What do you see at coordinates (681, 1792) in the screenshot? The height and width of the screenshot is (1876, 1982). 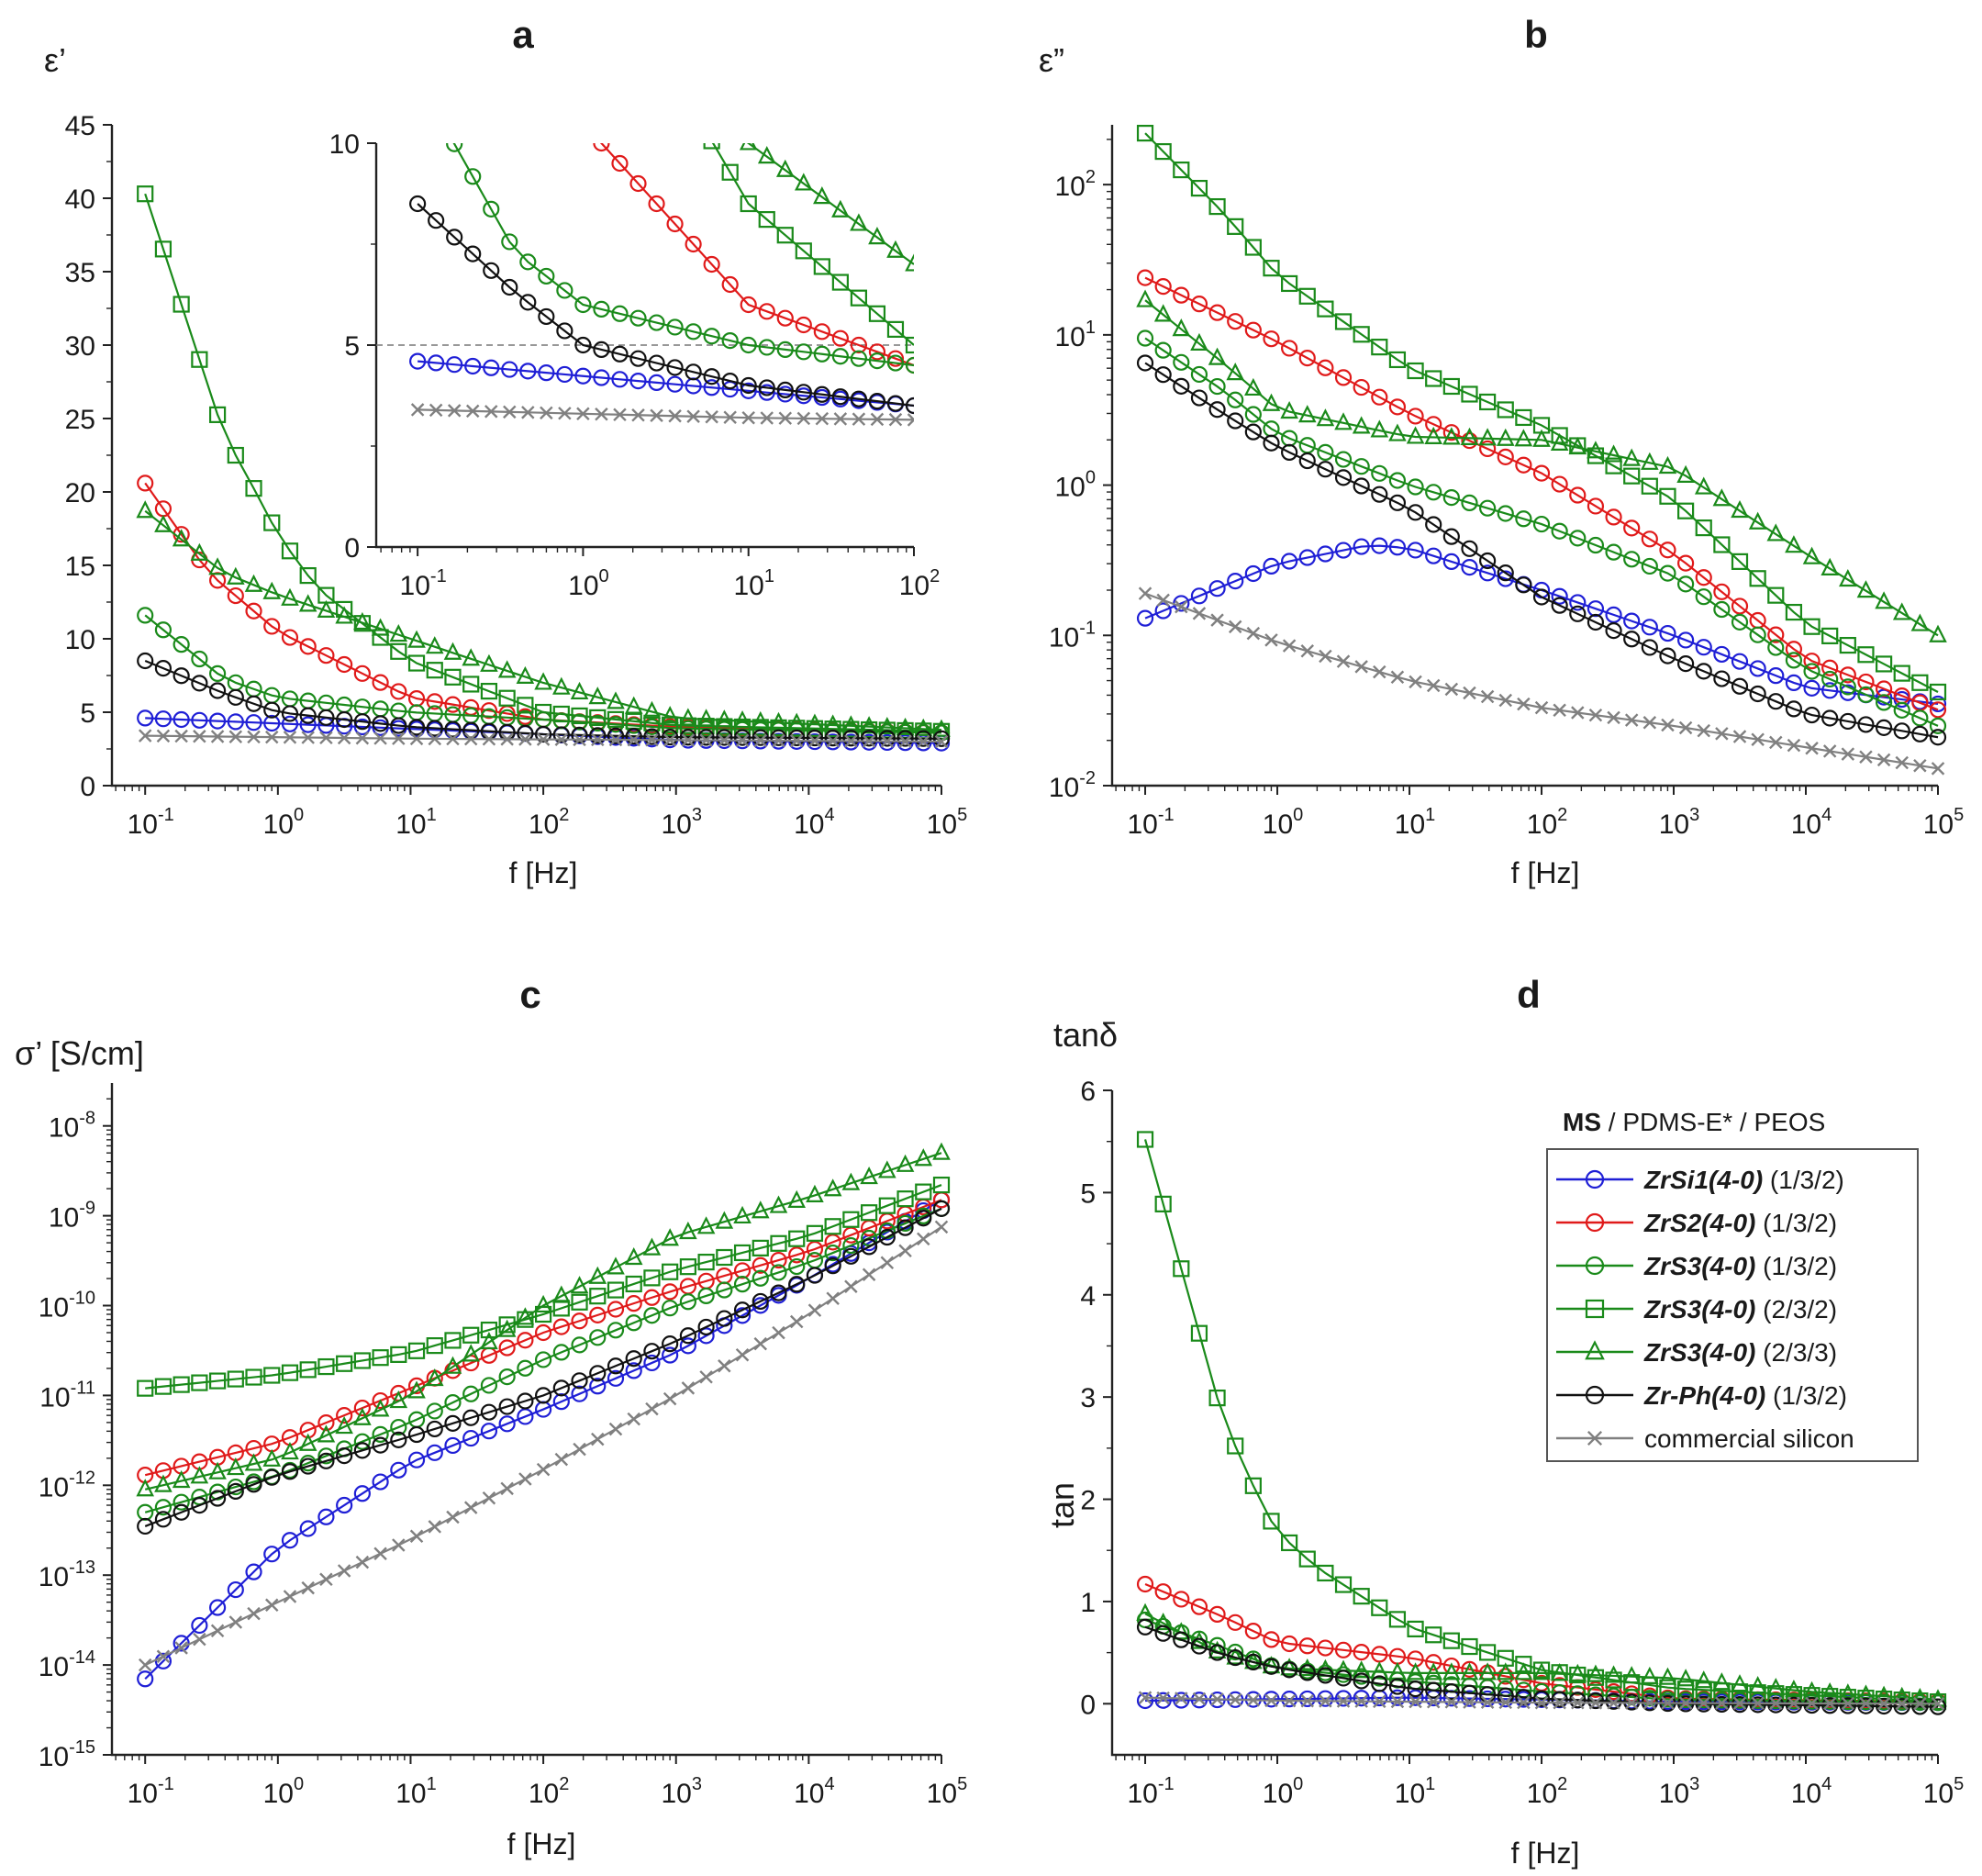 I see `x-tick-label: 10³` at bounding box center [681, 1792].